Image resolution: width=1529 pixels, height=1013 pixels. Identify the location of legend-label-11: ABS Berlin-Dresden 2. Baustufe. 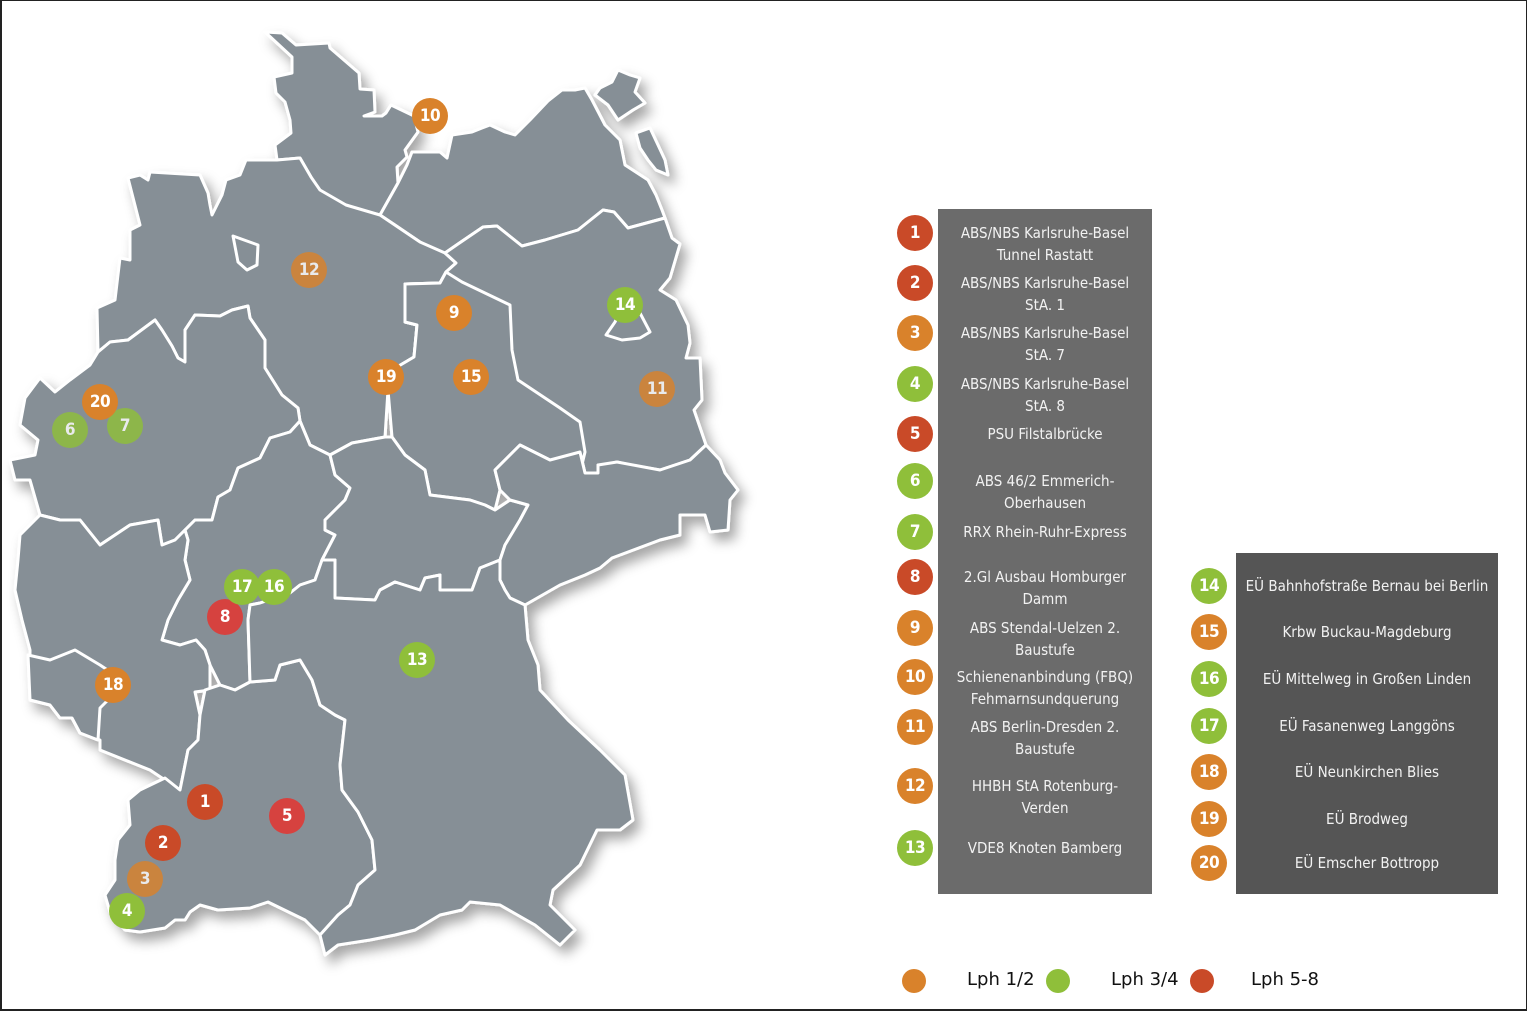
(1045, 738).